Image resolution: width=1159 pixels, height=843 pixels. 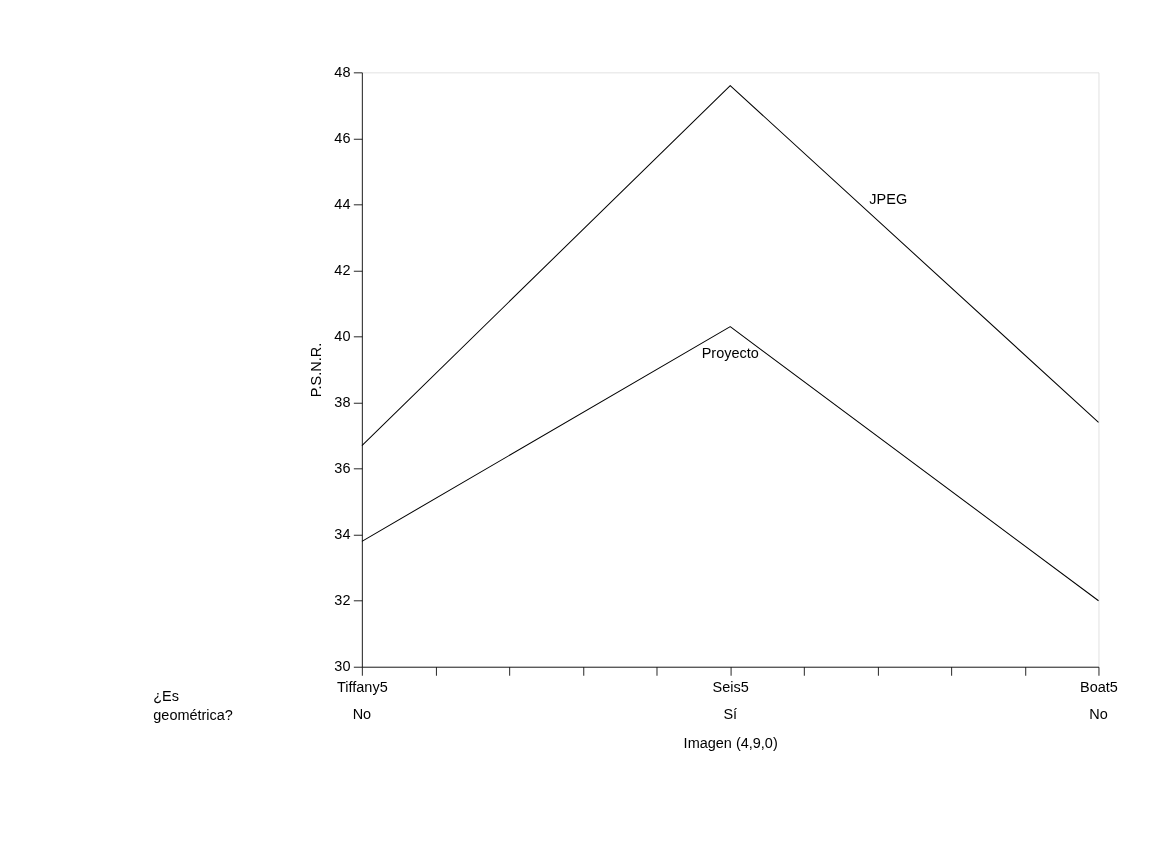 What do you see at coordinates (730, 743) in the screenshot?
I see `x-axis-title: Imagen (4,9,0)` at bounding box center [730, 743].